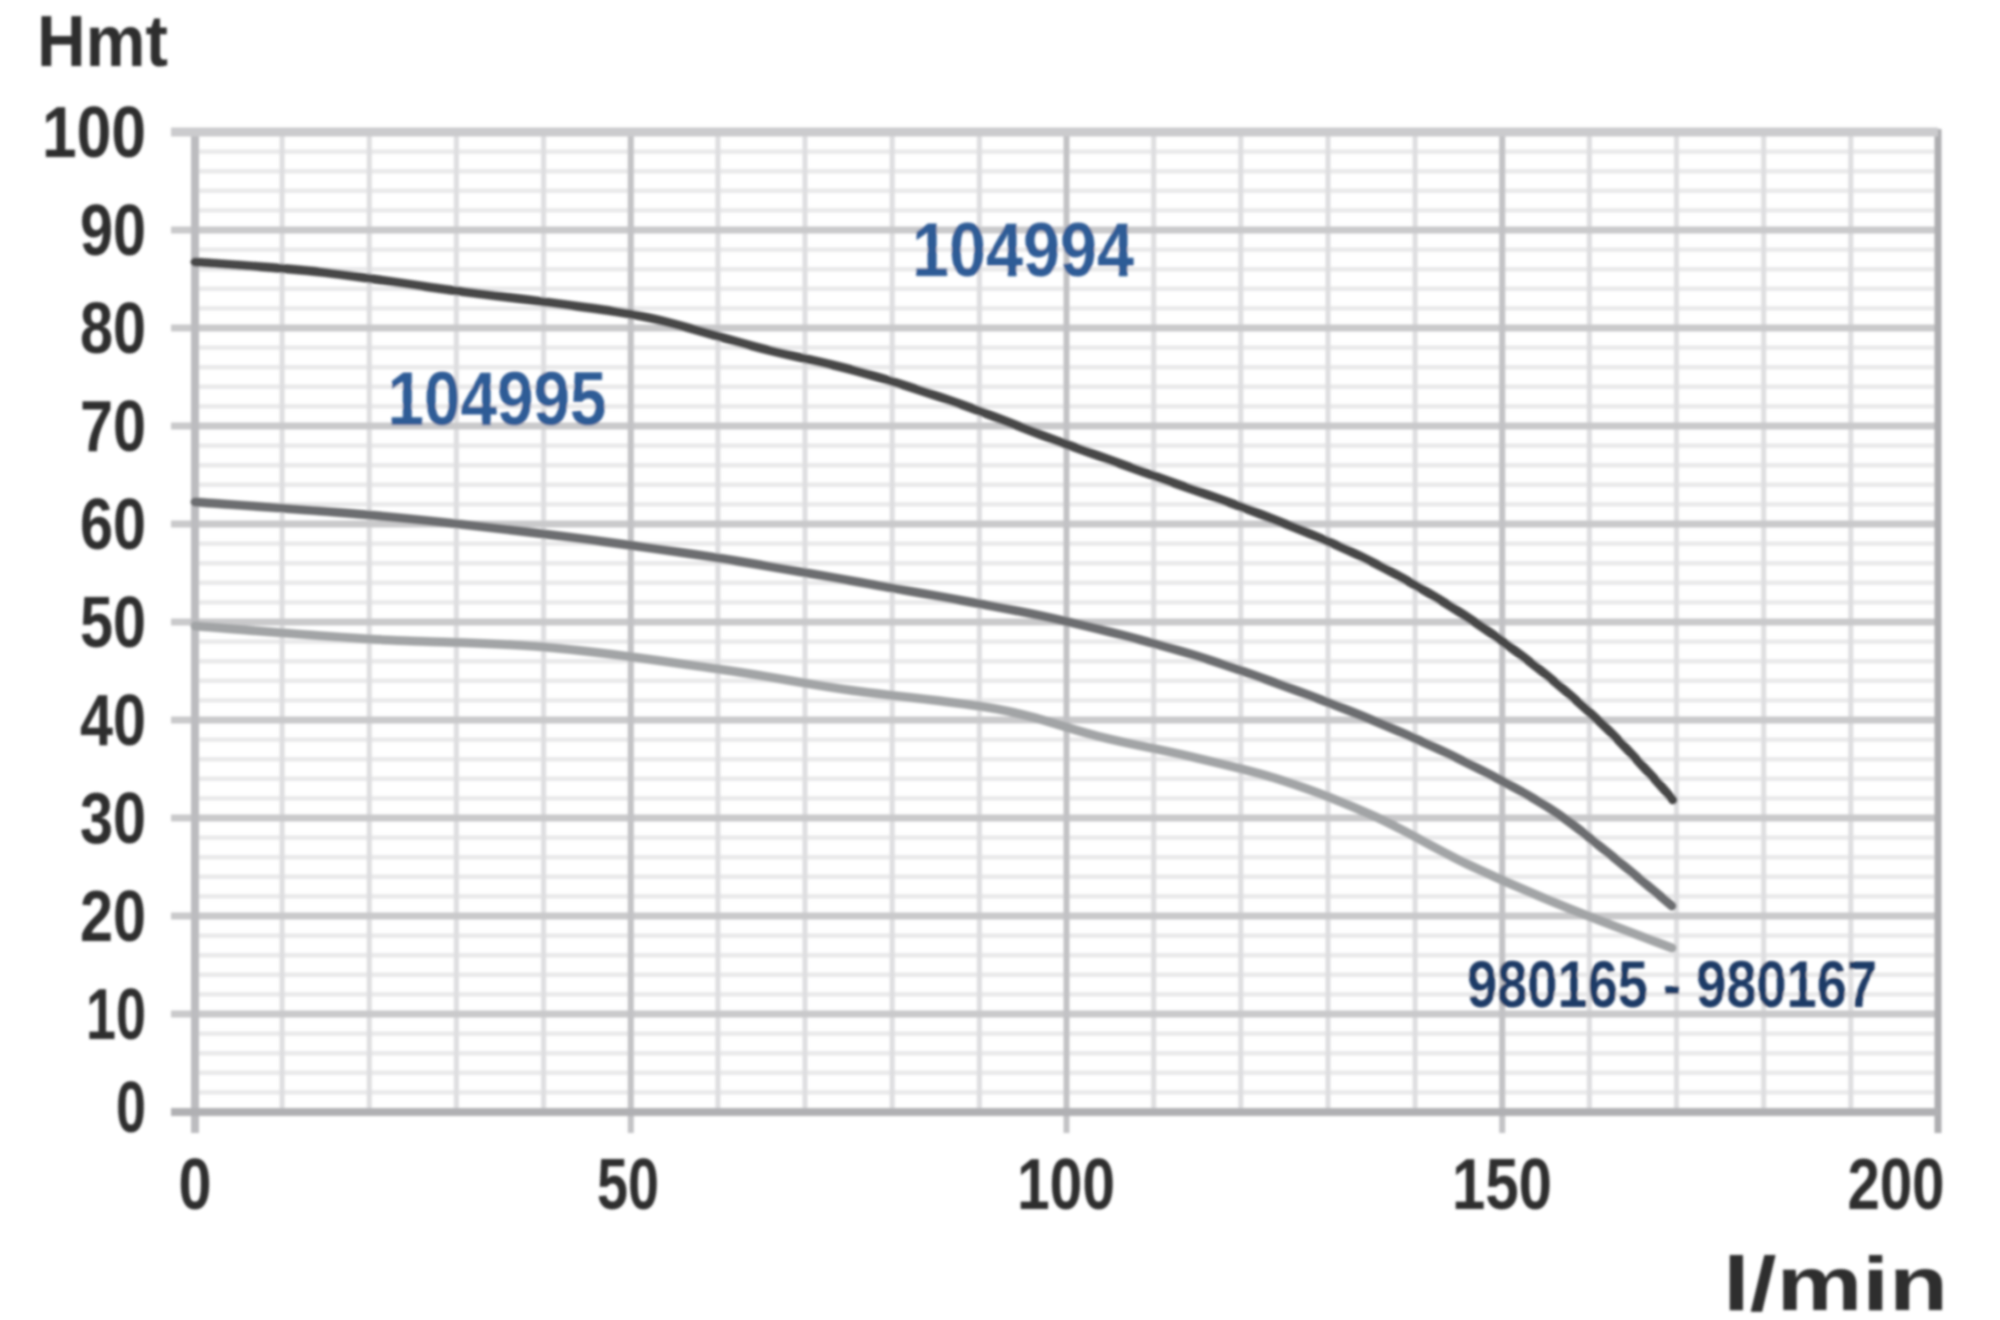 This screenshot has width=2000, height=1320. Describe the element at coordinates (102, 42) in the screenshot. I see `svg-text: Hmt` at that location.